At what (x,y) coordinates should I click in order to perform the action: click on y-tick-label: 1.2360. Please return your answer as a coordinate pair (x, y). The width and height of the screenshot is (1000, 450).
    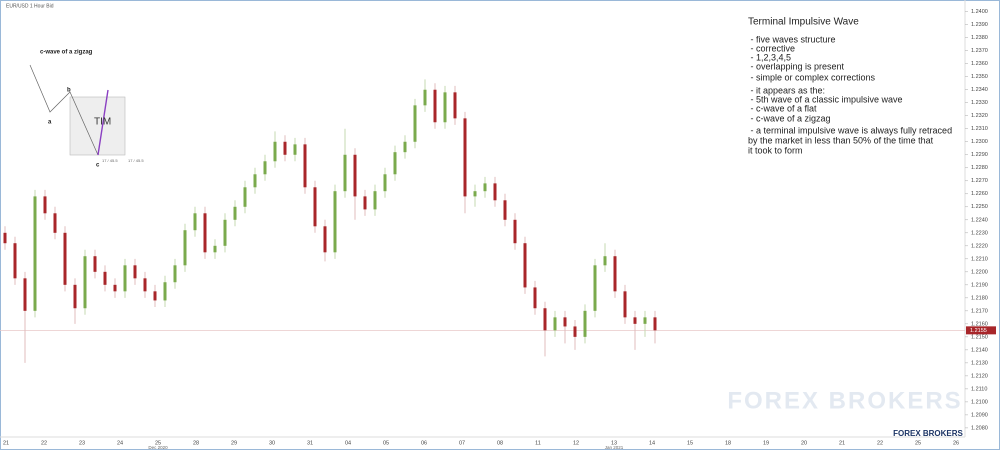
    Looking at the image, I should click on (979, 64).